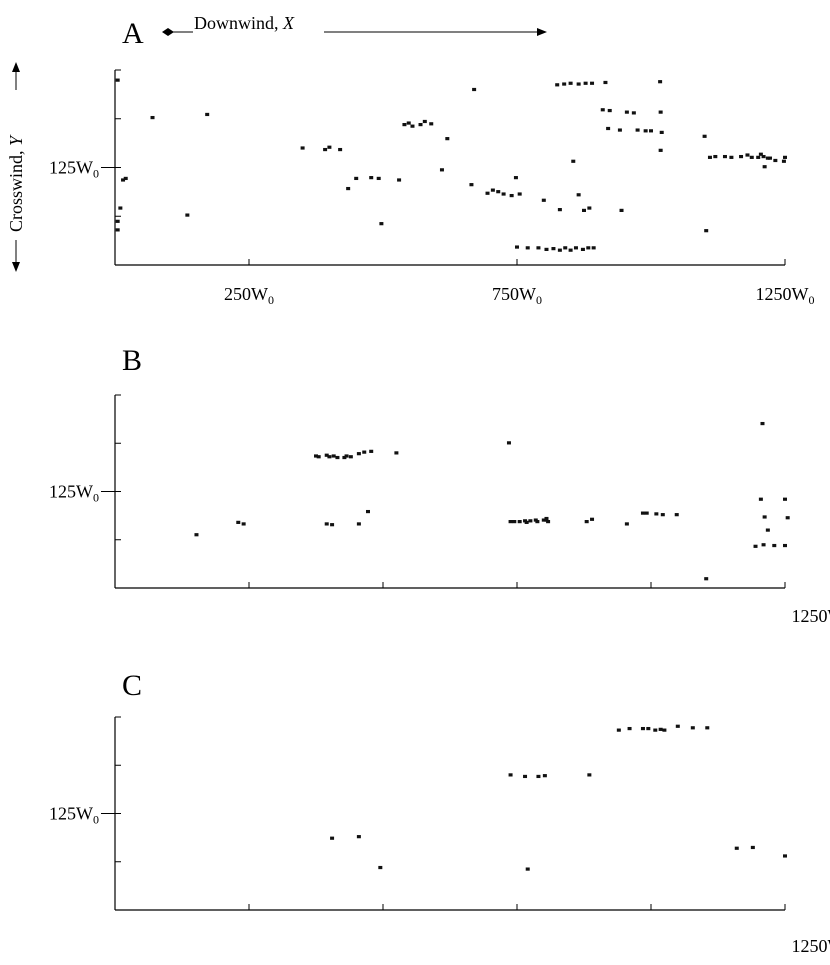 The height and width of the screenshot is (965, 830). What do you see at coordinates (244, 23) in the screenshot?
I see `downwind-label: Downwind, X` at bounding box center [244, 23].